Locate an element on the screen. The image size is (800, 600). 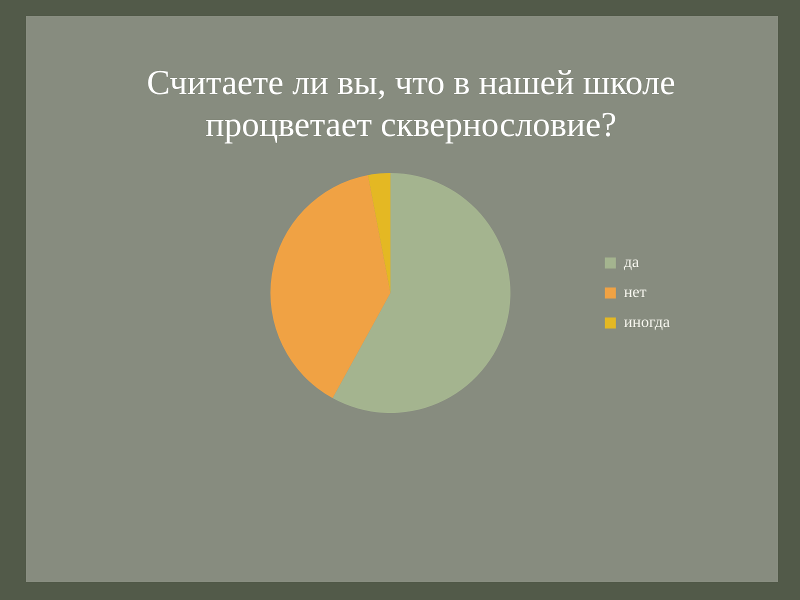
legend-label: иногда is located at coordinates (647, 323).